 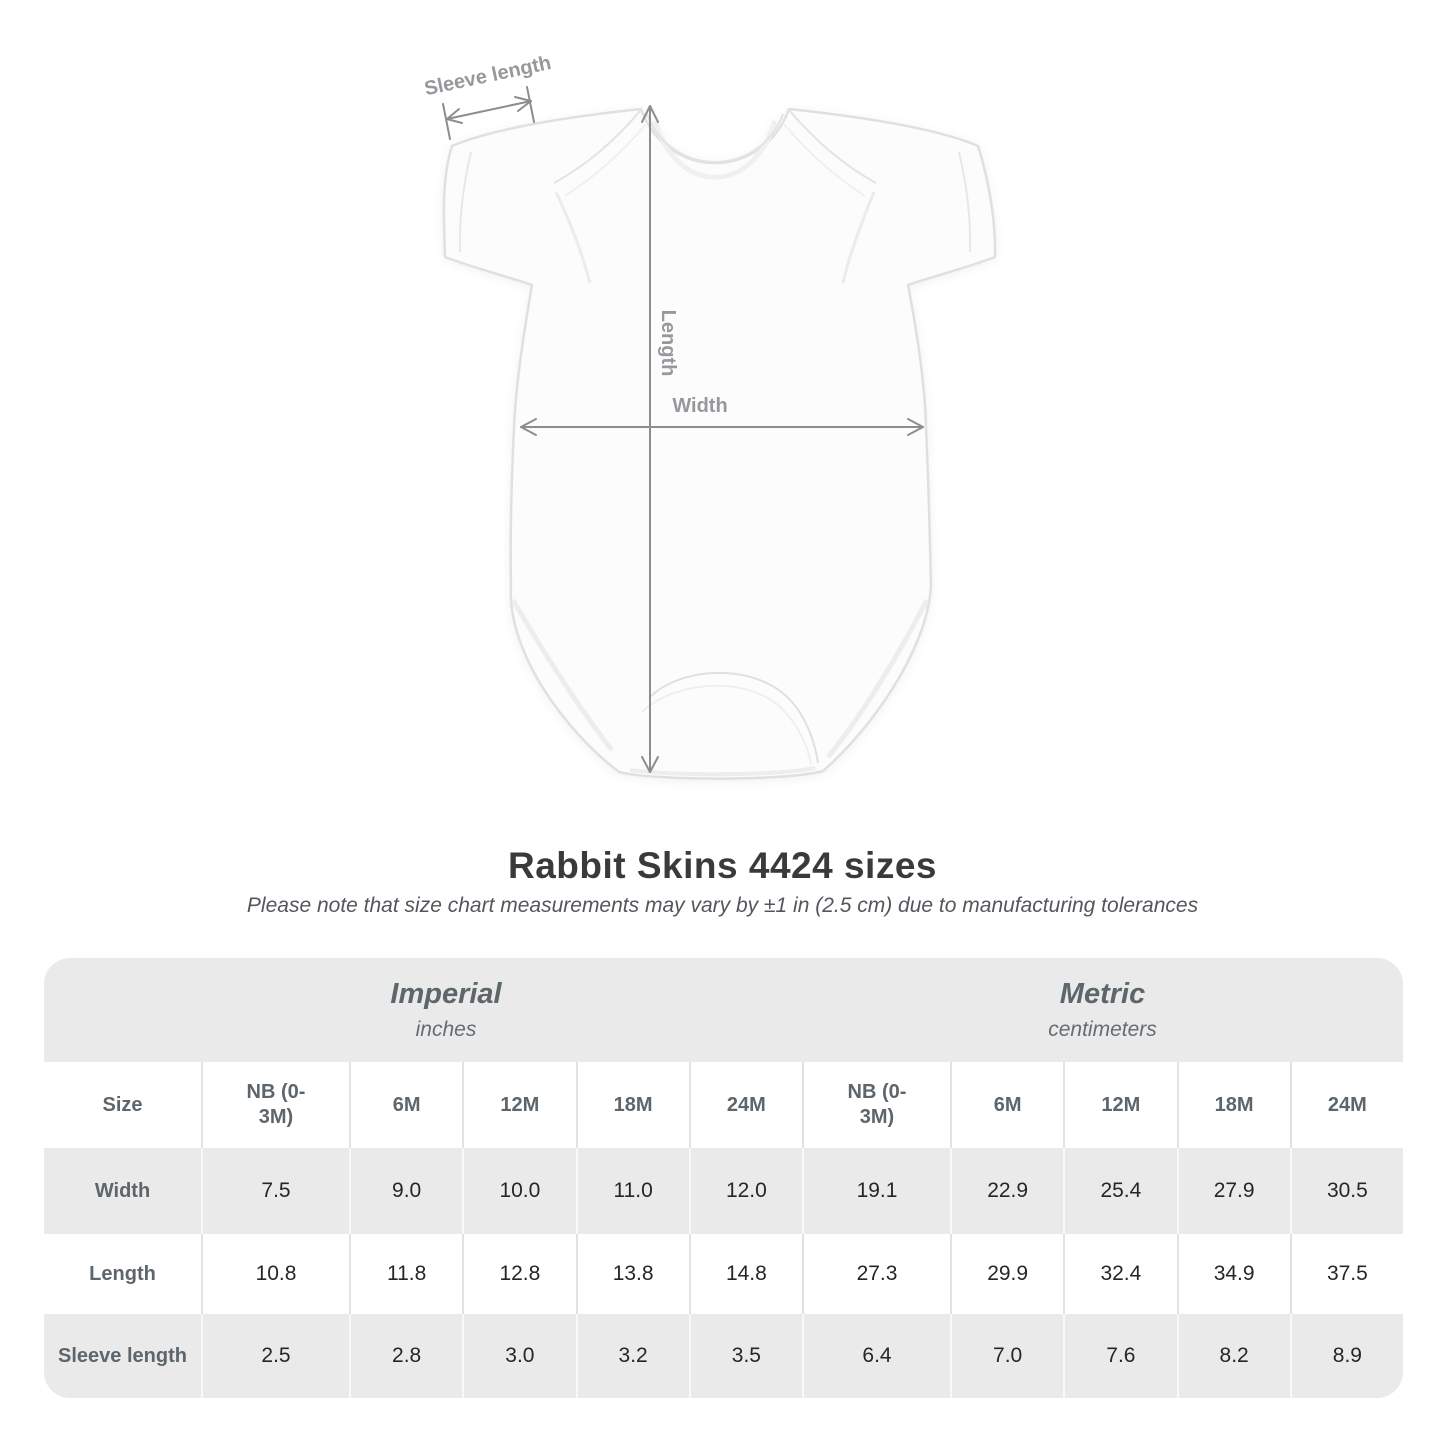 I want to click on table-cell: 10.0, so click(x=519, y=1191).